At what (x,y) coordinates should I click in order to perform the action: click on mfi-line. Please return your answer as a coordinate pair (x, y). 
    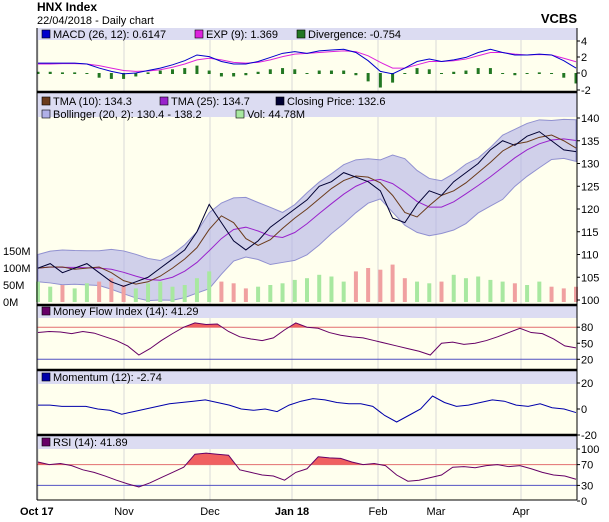
    Looking at the image, I should click on (307, 339).